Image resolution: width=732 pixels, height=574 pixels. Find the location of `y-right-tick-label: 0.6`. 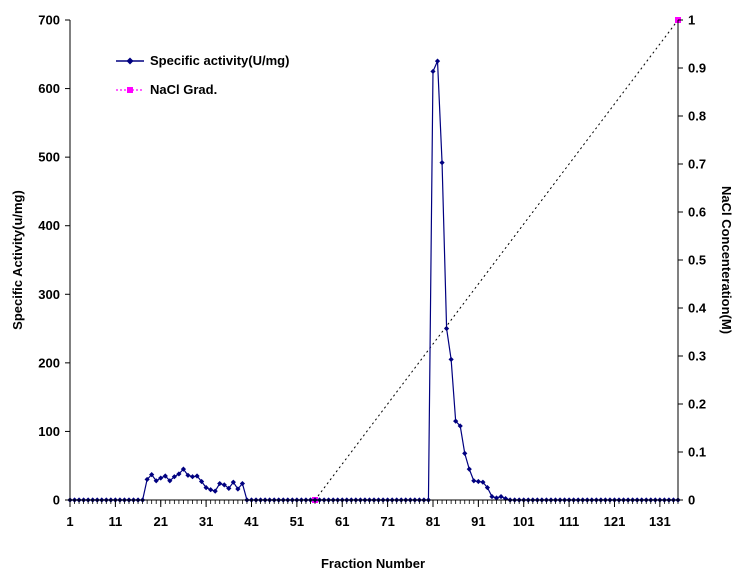

y-right-tick-label: 0.6 is located at coordinates (697, 212).